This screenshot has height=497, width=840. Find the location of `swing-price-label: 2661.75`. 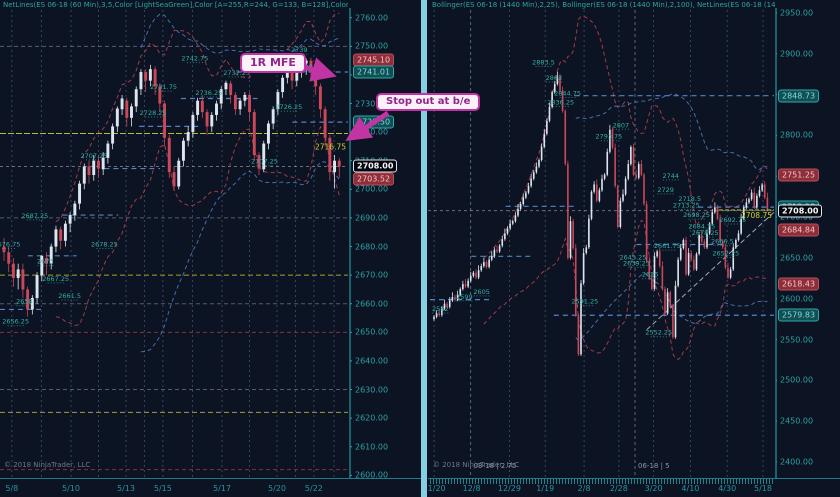

swing-price-label: 2661.75 is located at coordinates (667, 246).